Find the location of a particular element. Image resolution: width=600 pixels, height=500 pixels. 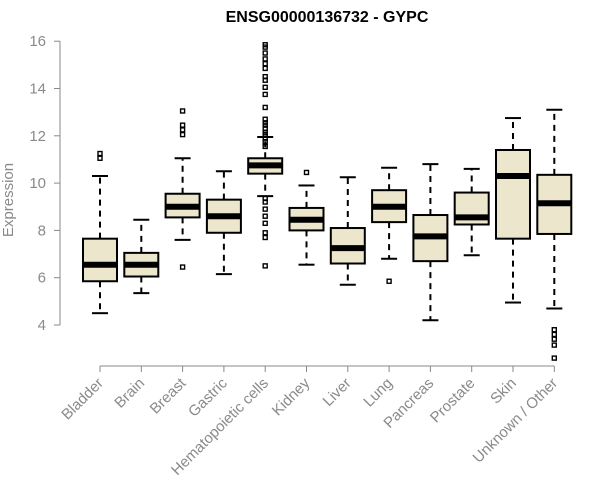

box-liver is located at coordinates (347, 231).